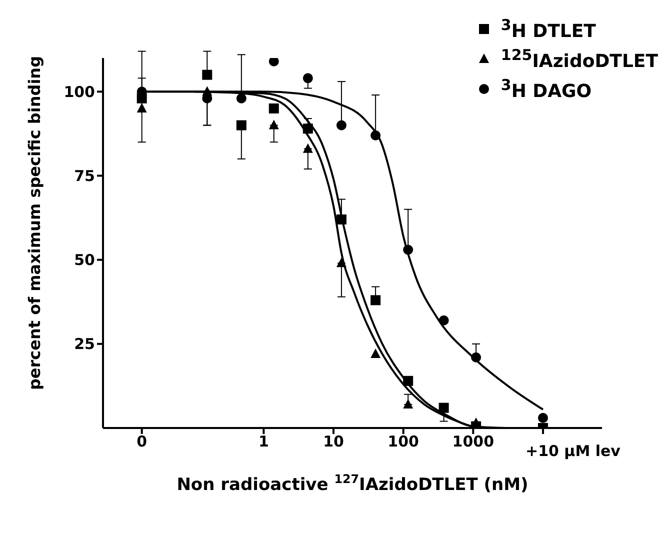  I want to click on legend-label: $^{3}$H DAGO, so click(546, 89).